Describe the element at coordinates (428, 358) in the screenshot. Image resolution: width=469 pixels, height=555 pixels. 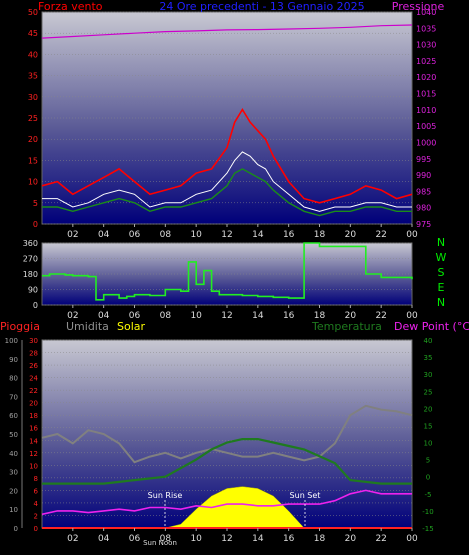
I see `temperature-ytick-label: 35` at that location.